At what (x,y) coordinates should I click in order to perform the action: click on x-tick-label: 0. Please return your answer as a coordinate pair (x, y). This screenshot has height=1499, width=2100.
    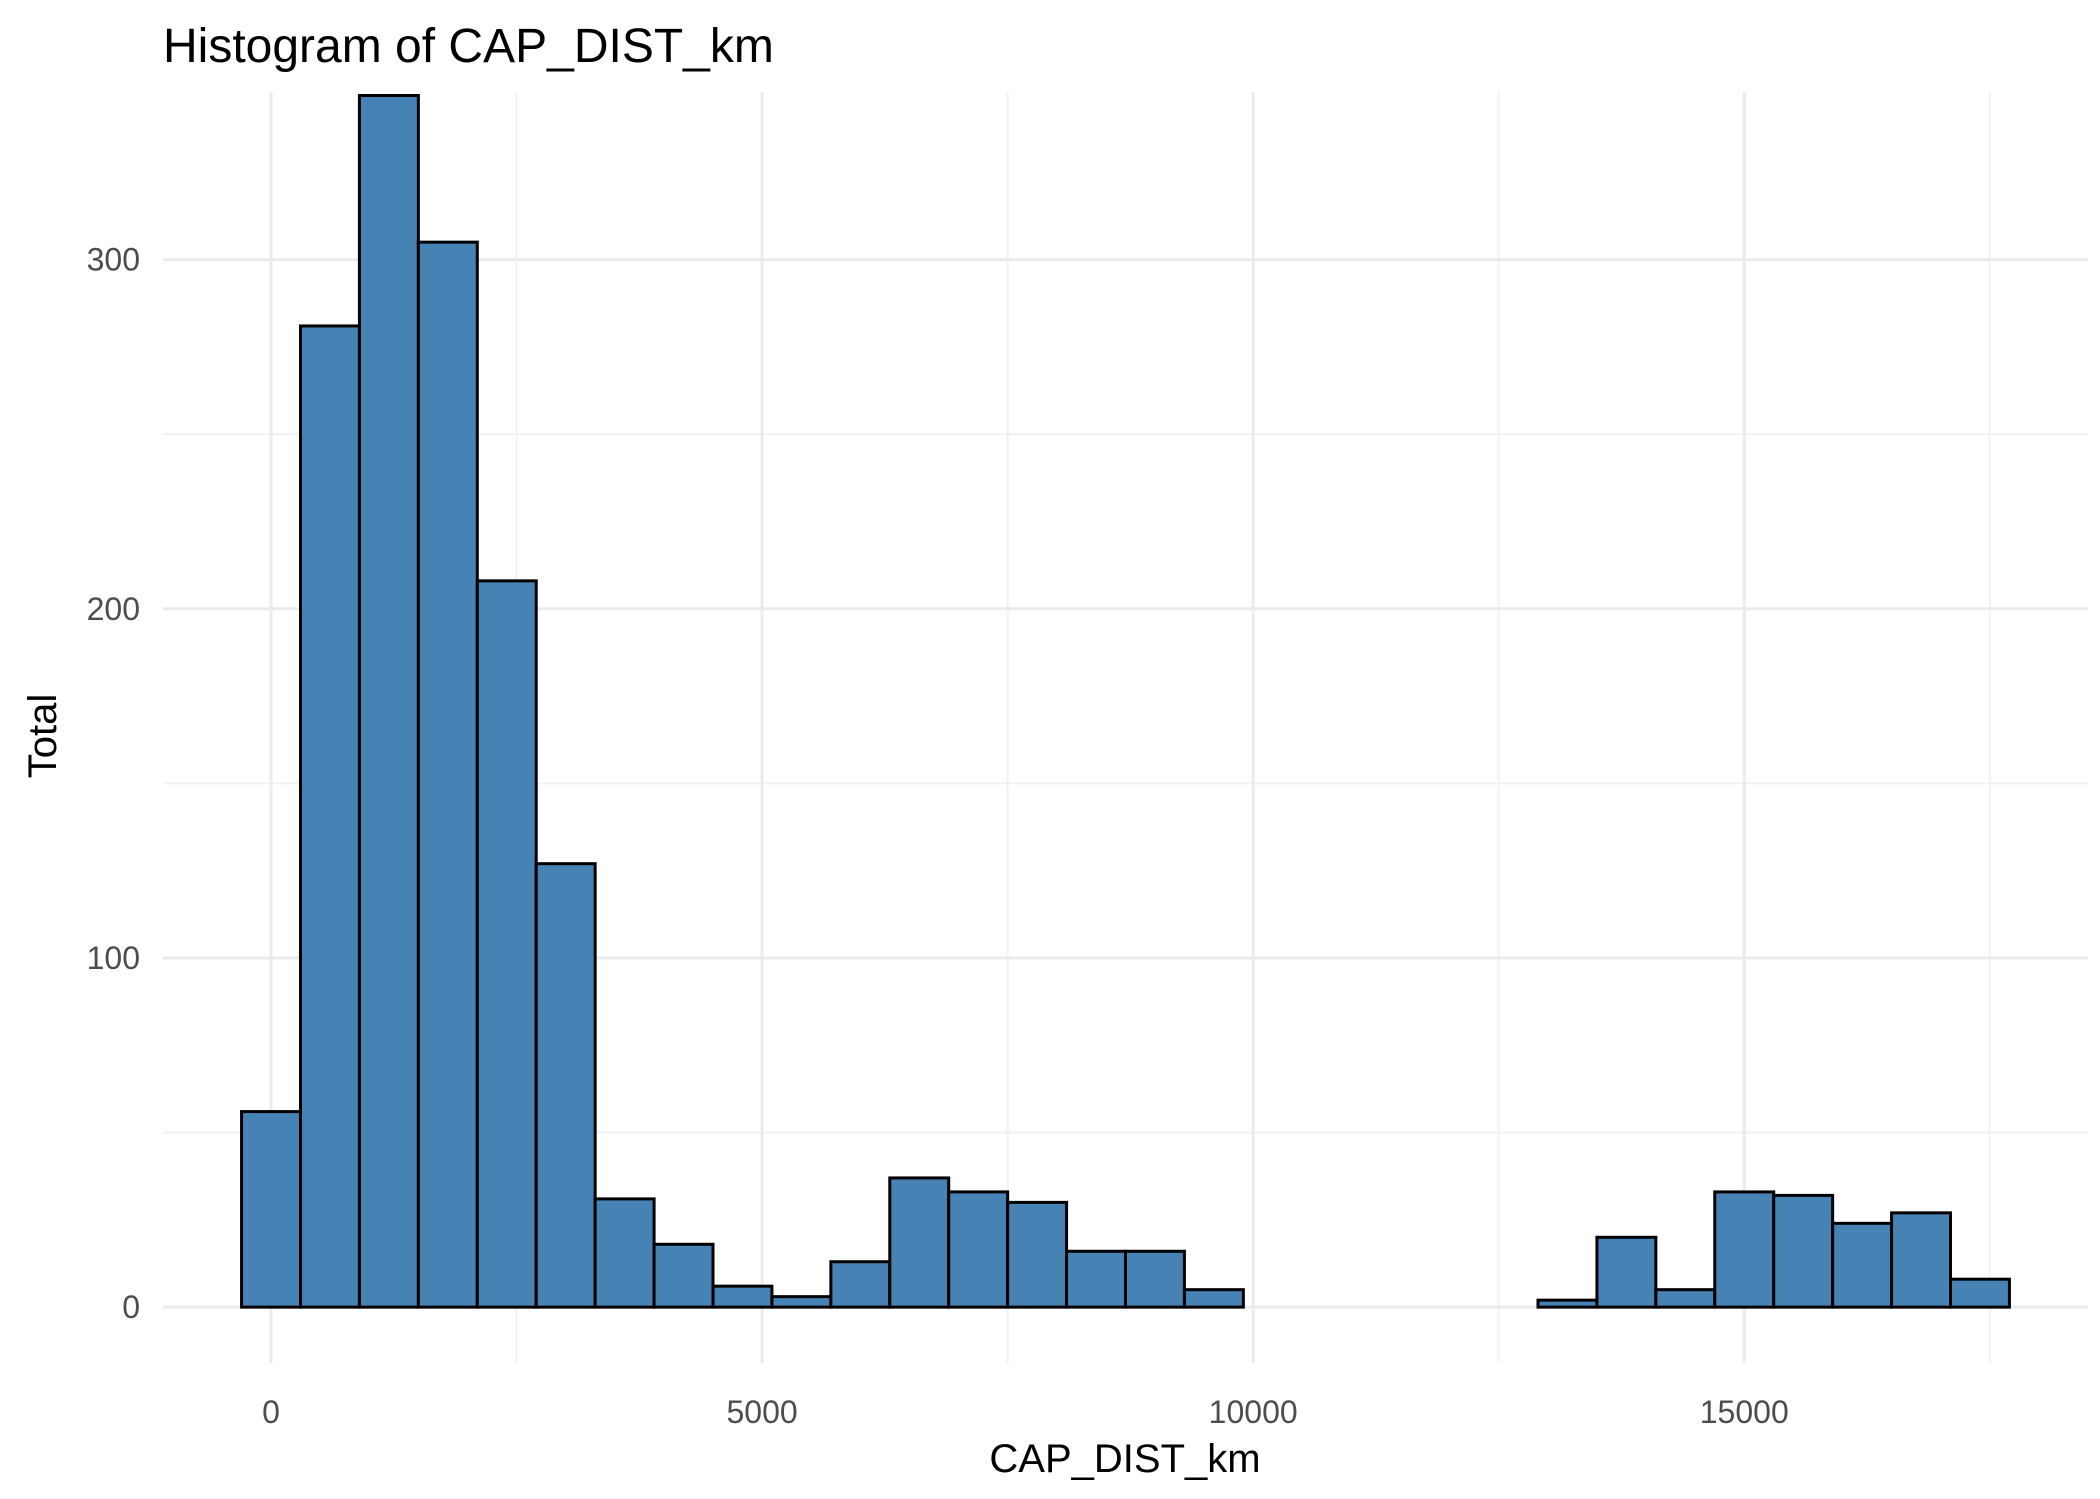
    Looking at the image, I should click on (271, 1412).